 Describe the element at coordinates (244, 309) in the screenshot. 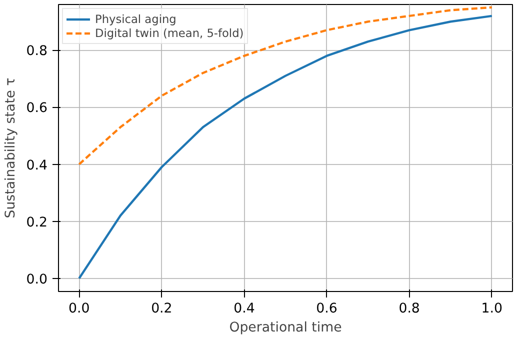

I see `x-tick-label: 0.4` at that location.